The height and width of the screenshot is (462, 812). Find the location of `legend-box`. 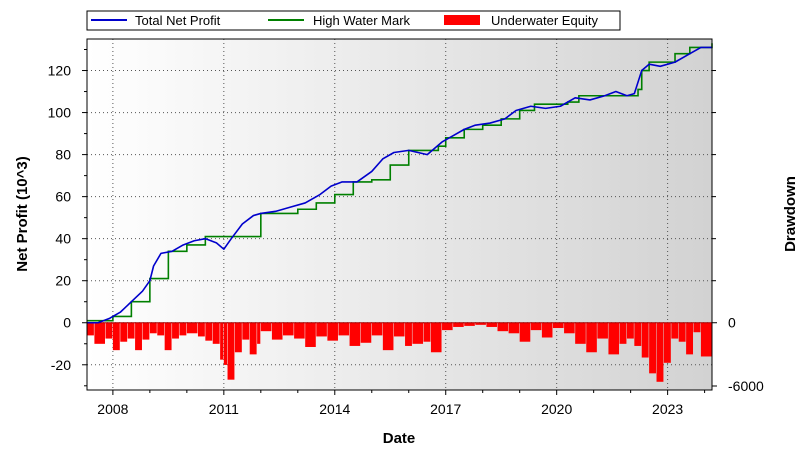

legend-box is located at coordinates (353, 20).